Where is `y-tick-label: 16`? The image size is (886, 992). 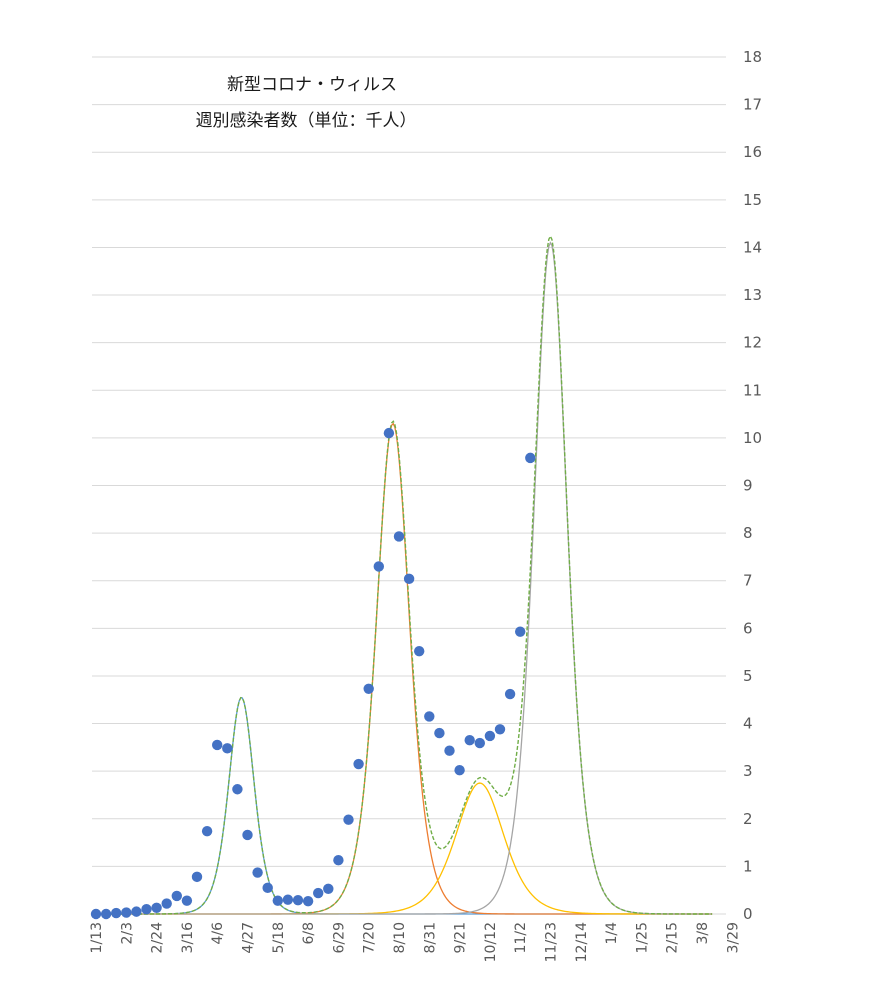 y-tick-label: 16 is located at coordinates (752, 152).